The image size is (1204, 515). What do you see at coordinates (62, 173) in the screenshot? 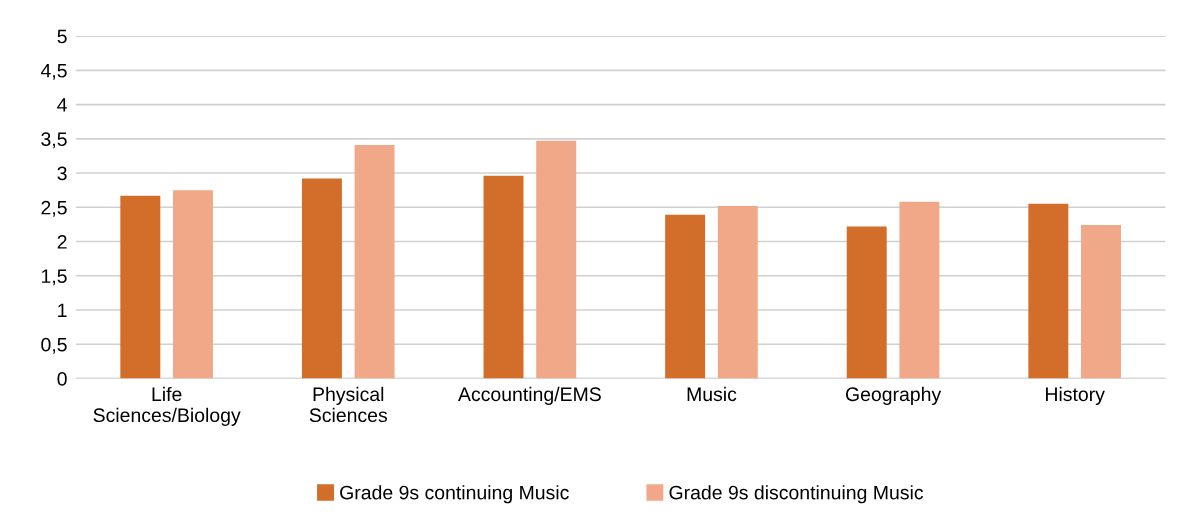
I see `y-tick-label: 3` at bounding box center [62, 173].